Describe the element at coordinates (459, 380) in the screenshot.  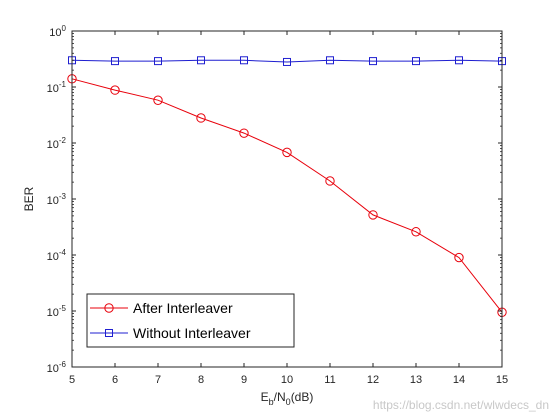
I see `x-tick-label: 14` at that location.